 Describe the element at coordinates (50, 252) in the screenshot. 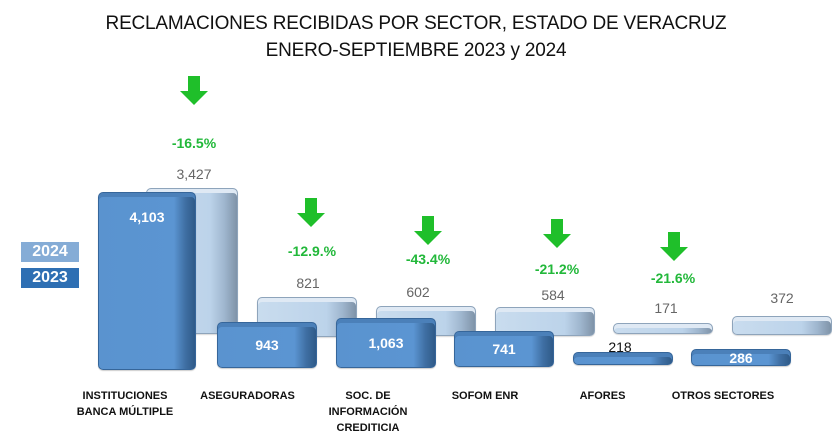

I see `legend-2024: 2024` at that location.